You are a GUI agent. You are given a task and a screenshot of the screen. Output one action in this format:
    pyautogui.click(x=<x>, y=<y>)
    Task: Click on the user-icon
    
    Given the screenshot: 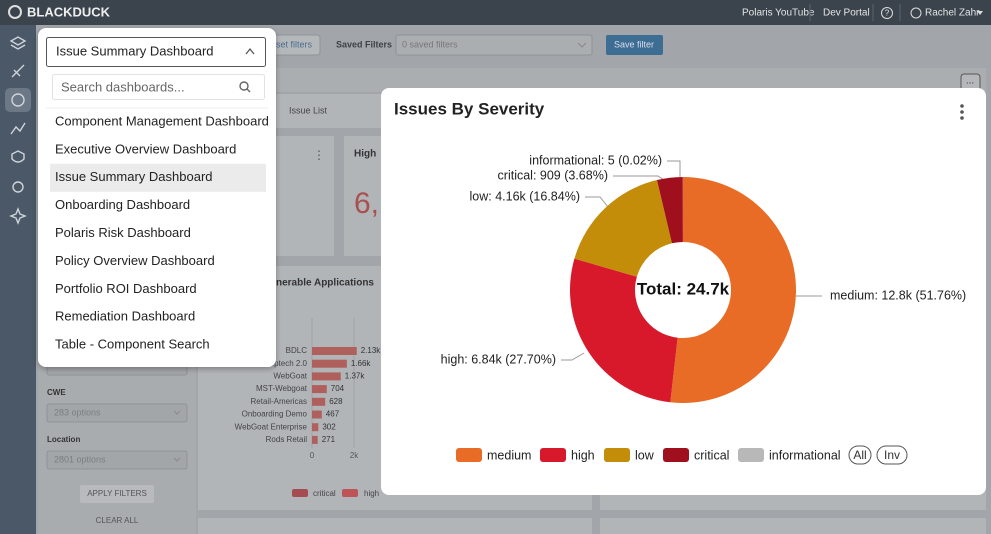 What is the action you would take?
    pyautogui.click(x=916, y=13)
    